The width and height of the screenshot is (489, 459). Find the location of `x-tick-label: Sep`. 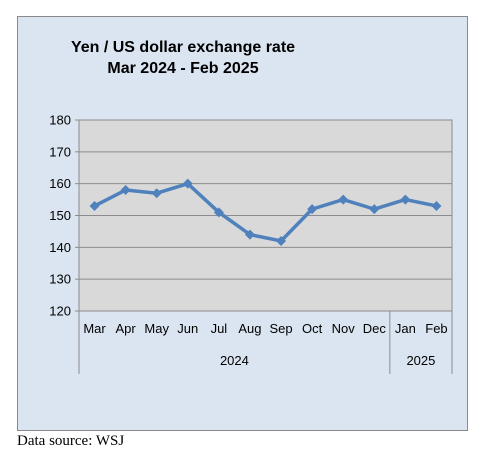

x-tick-label: Sep is located at coordinates (280, 328).